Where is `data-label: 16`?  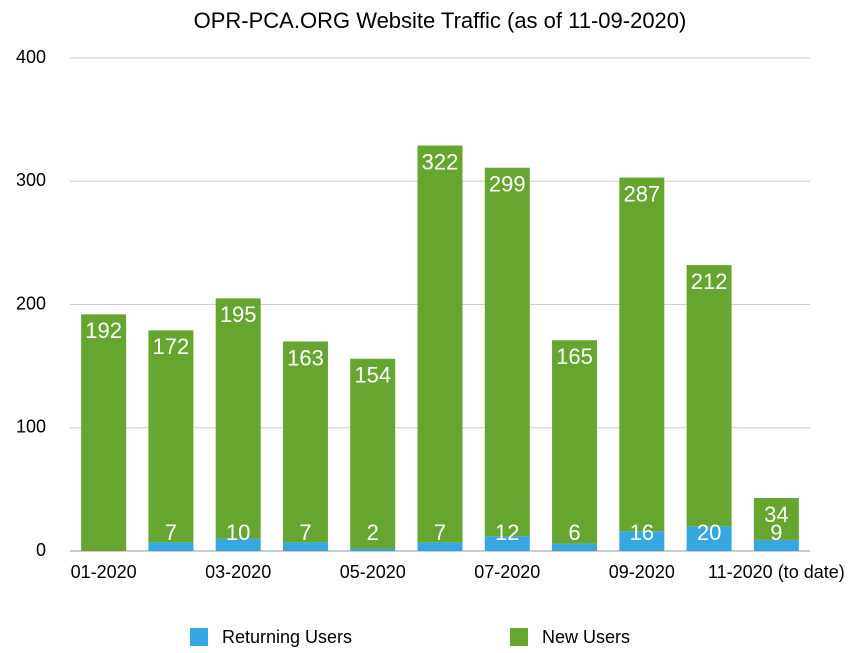 data-label: 16 is located at coordinates (642, 532).